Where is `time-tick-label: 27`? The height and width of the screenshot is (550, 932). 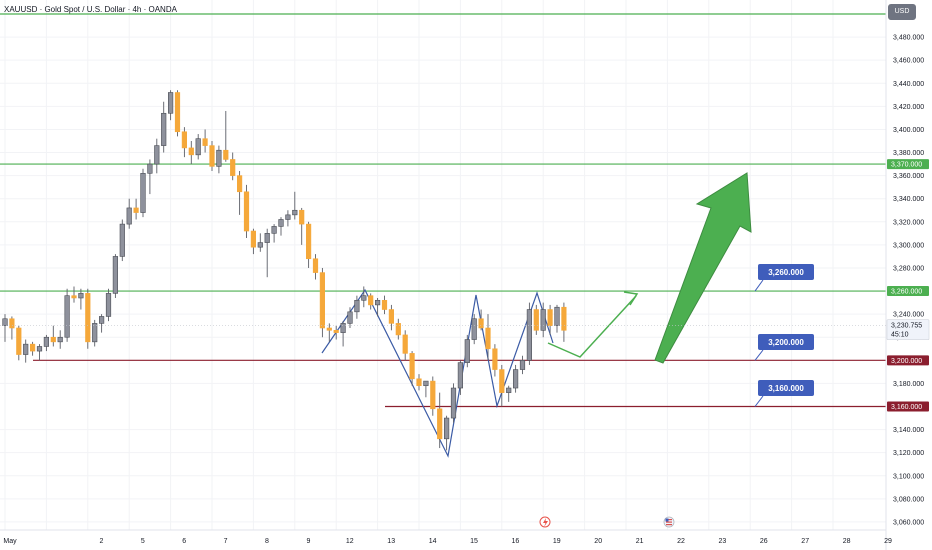 time-tick-label: 27 is located at coordinates (805, 541).